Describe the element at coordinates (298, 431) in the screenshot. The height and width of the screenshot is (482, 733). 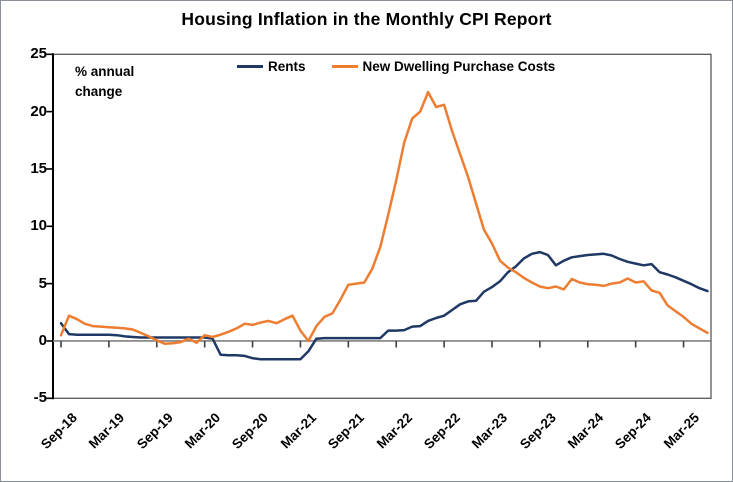
I see `x-axis-tick-label: Mar-21` at that location.